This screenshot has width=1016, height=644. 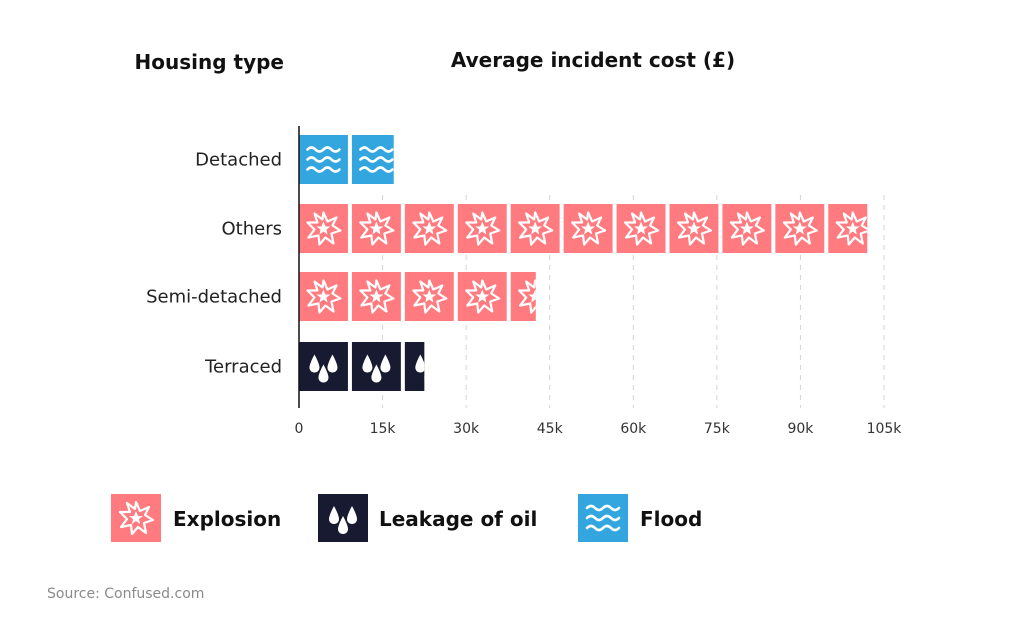 What do you see at coordinates (209, 62) in the screenshot?
I see `category-header: Housing type` at bounding box center [209, 62].